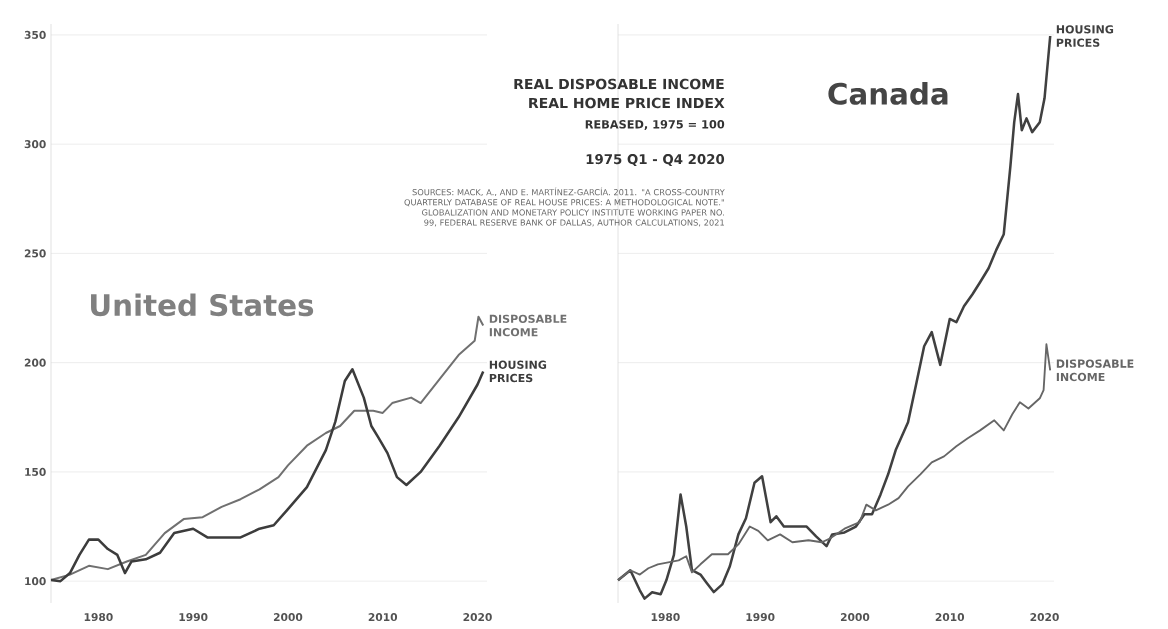 This screenshot has width=1168, height=629. What do you see at coordinates (627, 103) in the screenshot?
I see `annotation: REAL HOME PRICE INDEX` at bounding box center [627, 103].